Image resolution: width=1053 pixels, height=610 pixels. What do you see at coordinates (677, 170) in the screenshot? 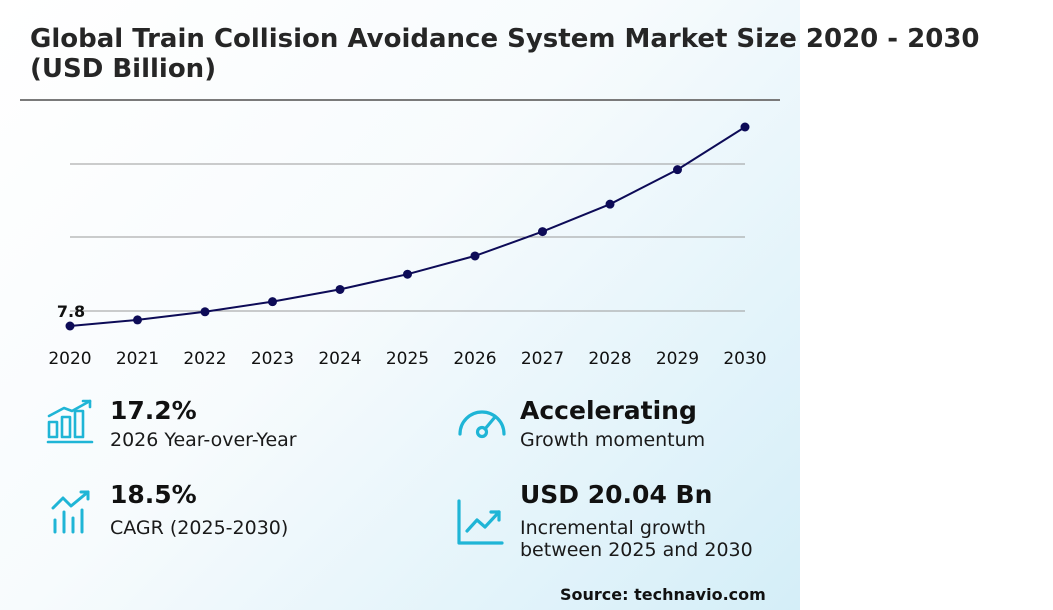
I see `data-point-2029` at bounding box center [677, 170].